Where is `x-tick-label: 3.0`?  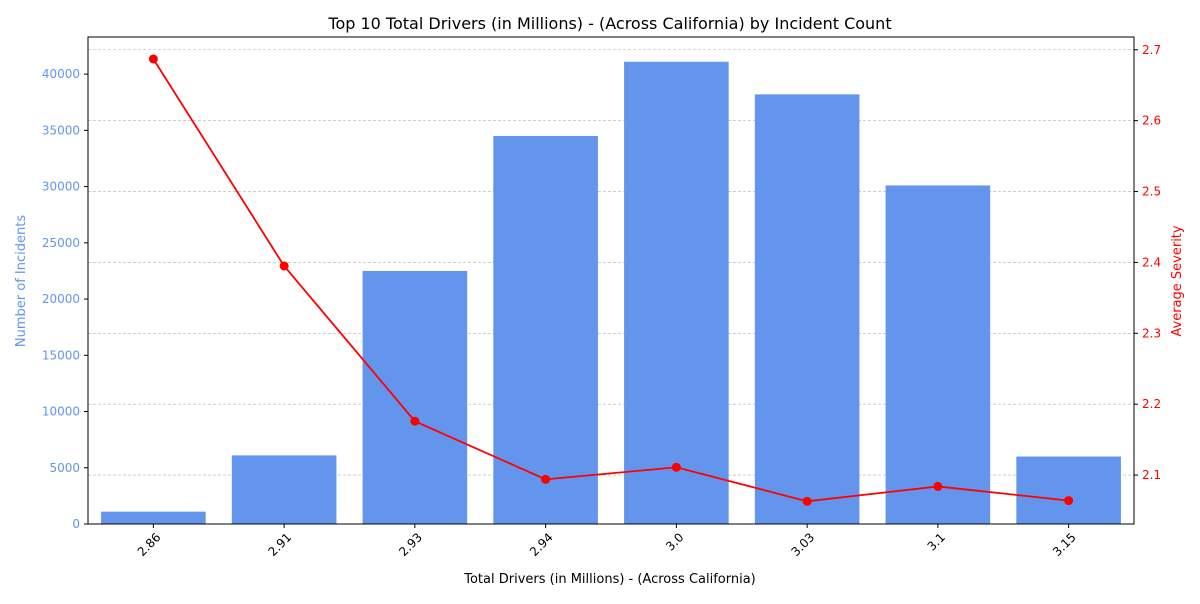 x-tick-label: 3.0 is located at coordinates (674, 541).